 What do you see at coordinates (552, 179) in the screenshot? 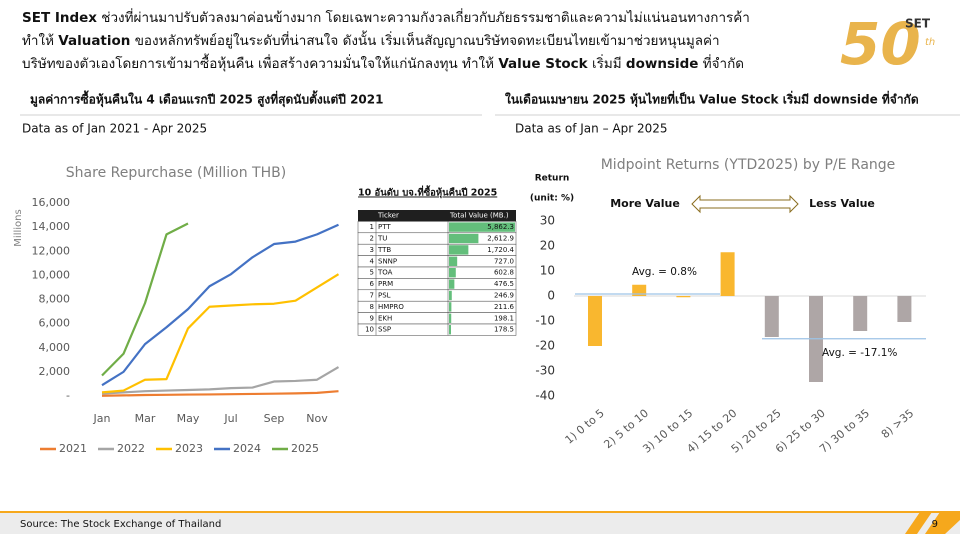
I see `y-axis-label: Return` at bounding box center [552, 179].